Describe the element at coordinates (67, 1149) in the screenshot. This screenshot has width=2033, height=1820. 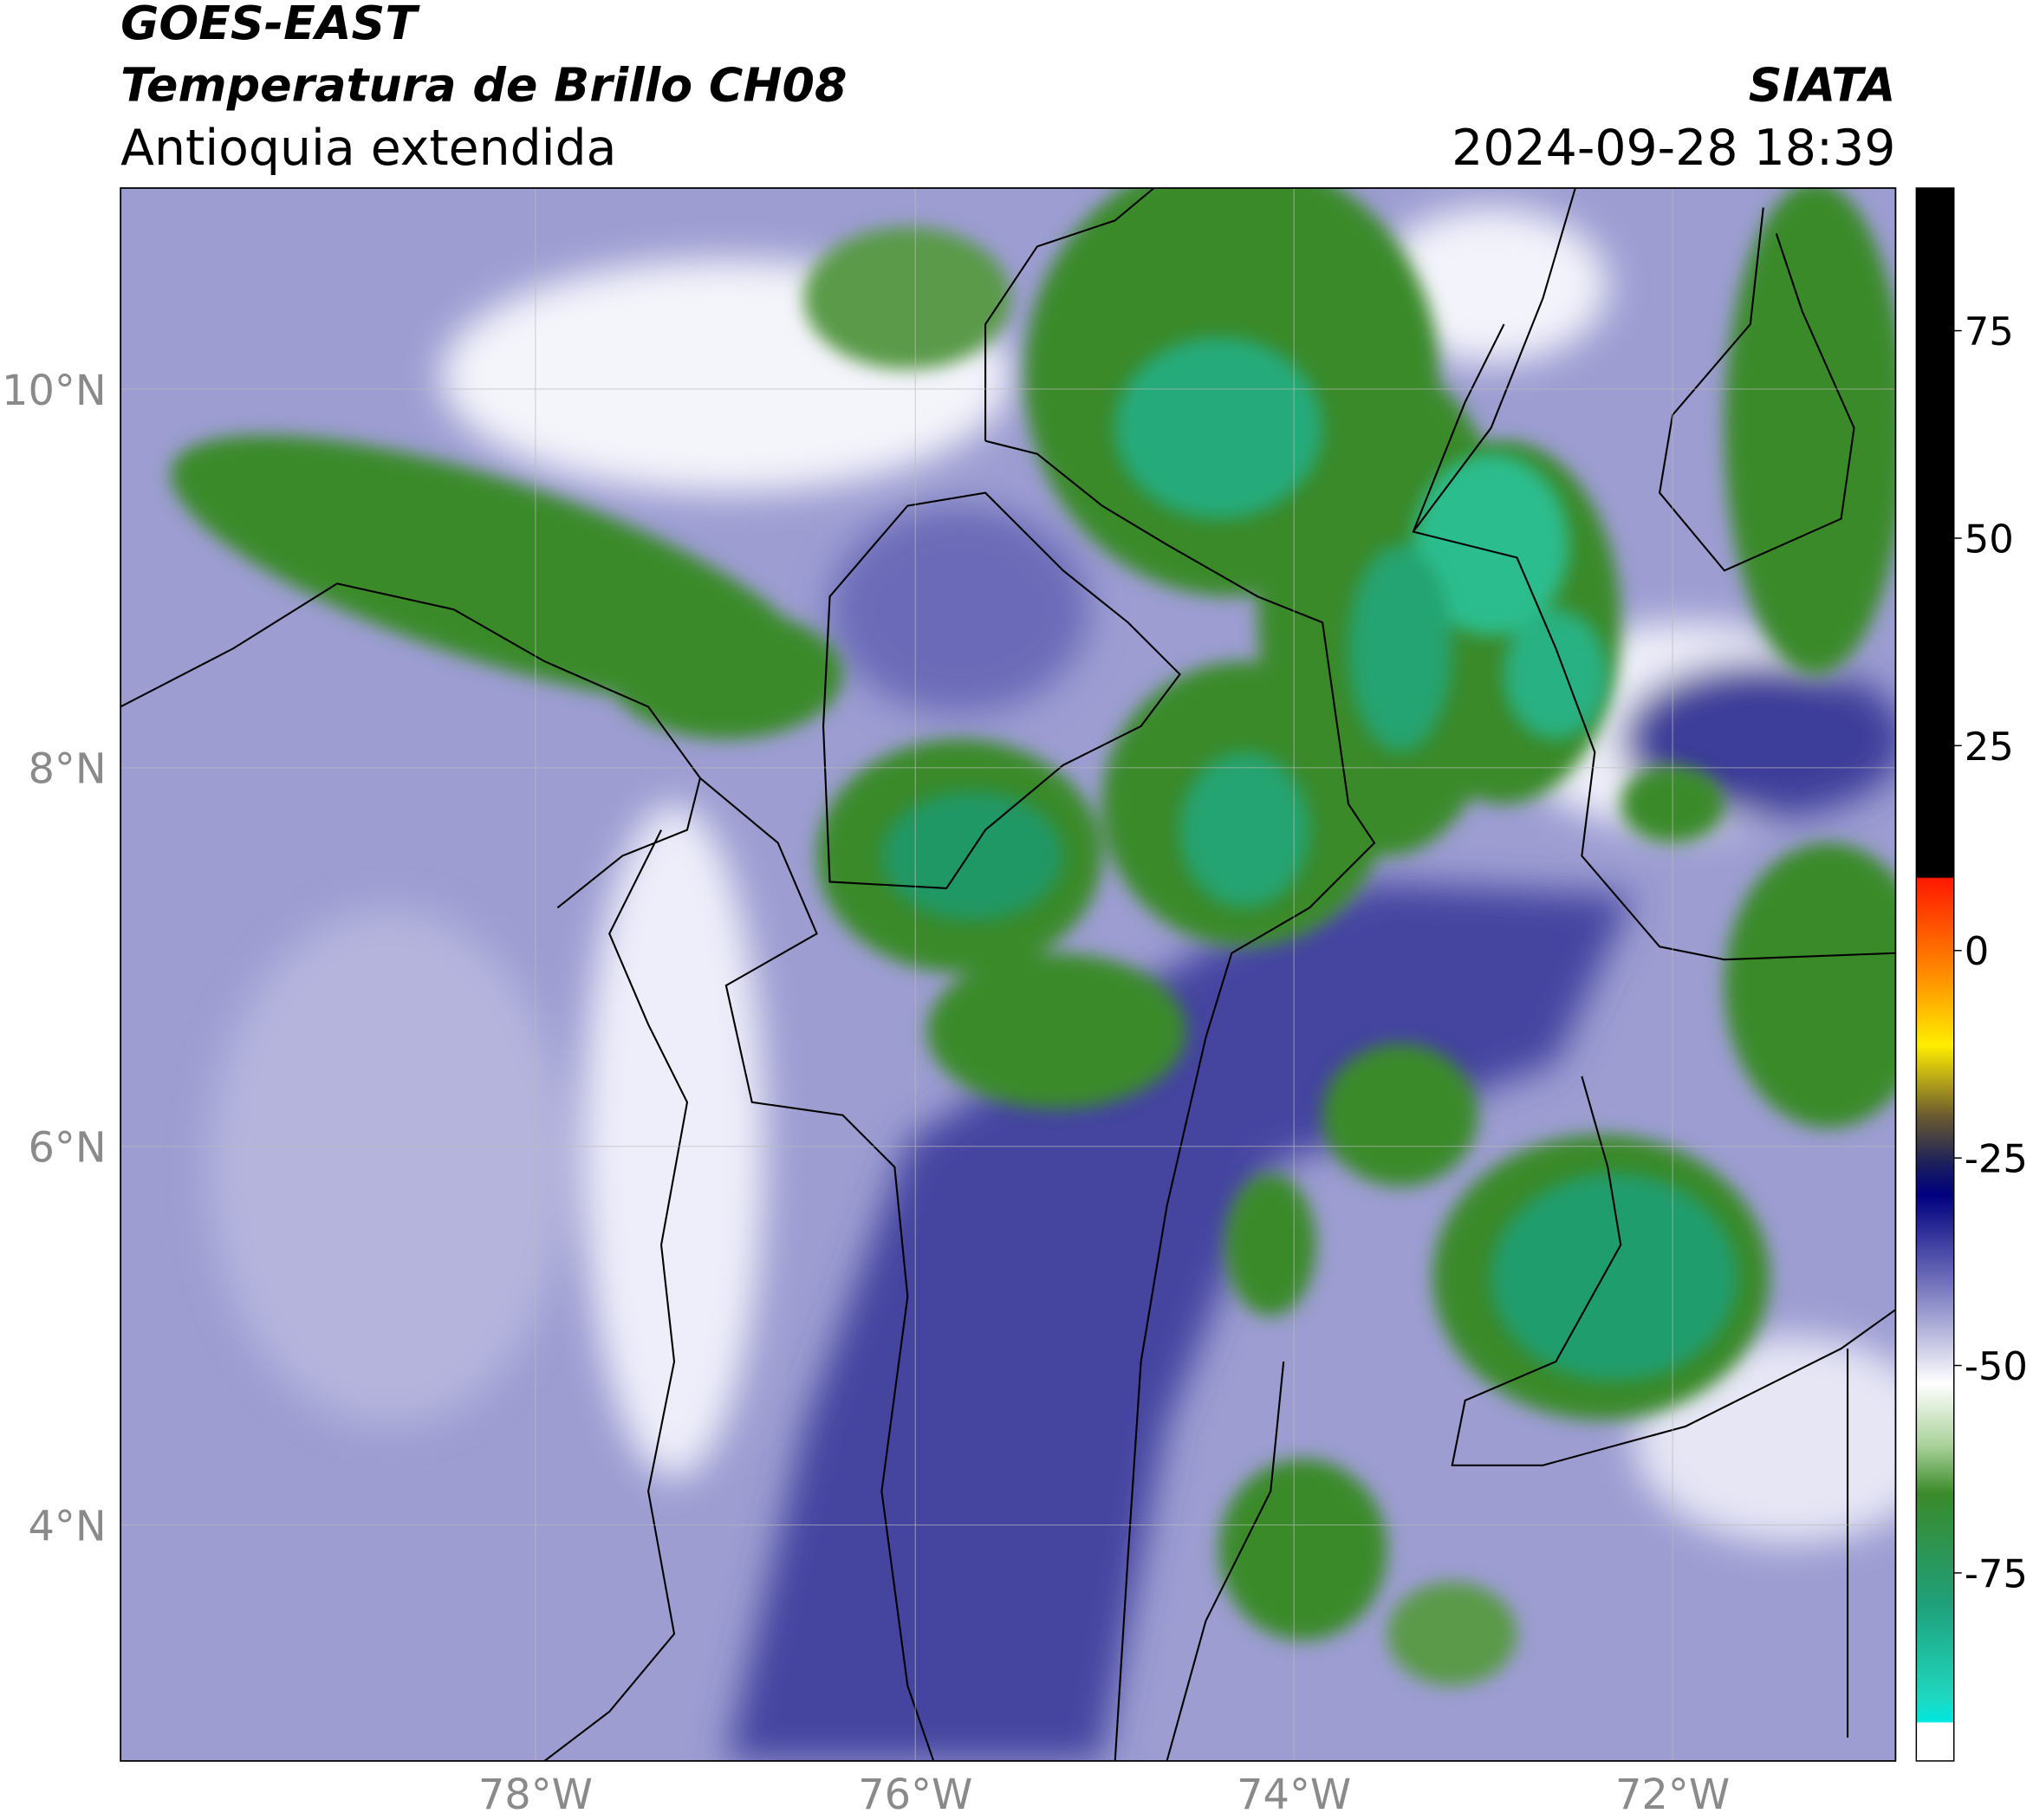
I see `lat-label: 6°N` at that location.